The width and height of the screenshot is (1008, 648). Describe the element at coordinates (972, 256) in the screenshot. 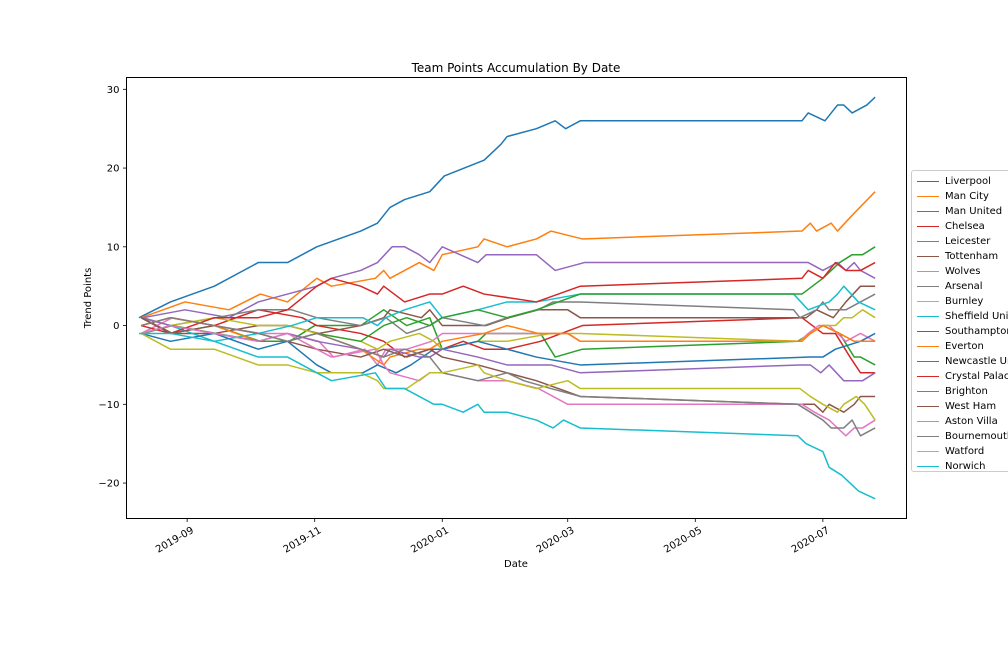

I see `legend-label: Tottenham` at that location.